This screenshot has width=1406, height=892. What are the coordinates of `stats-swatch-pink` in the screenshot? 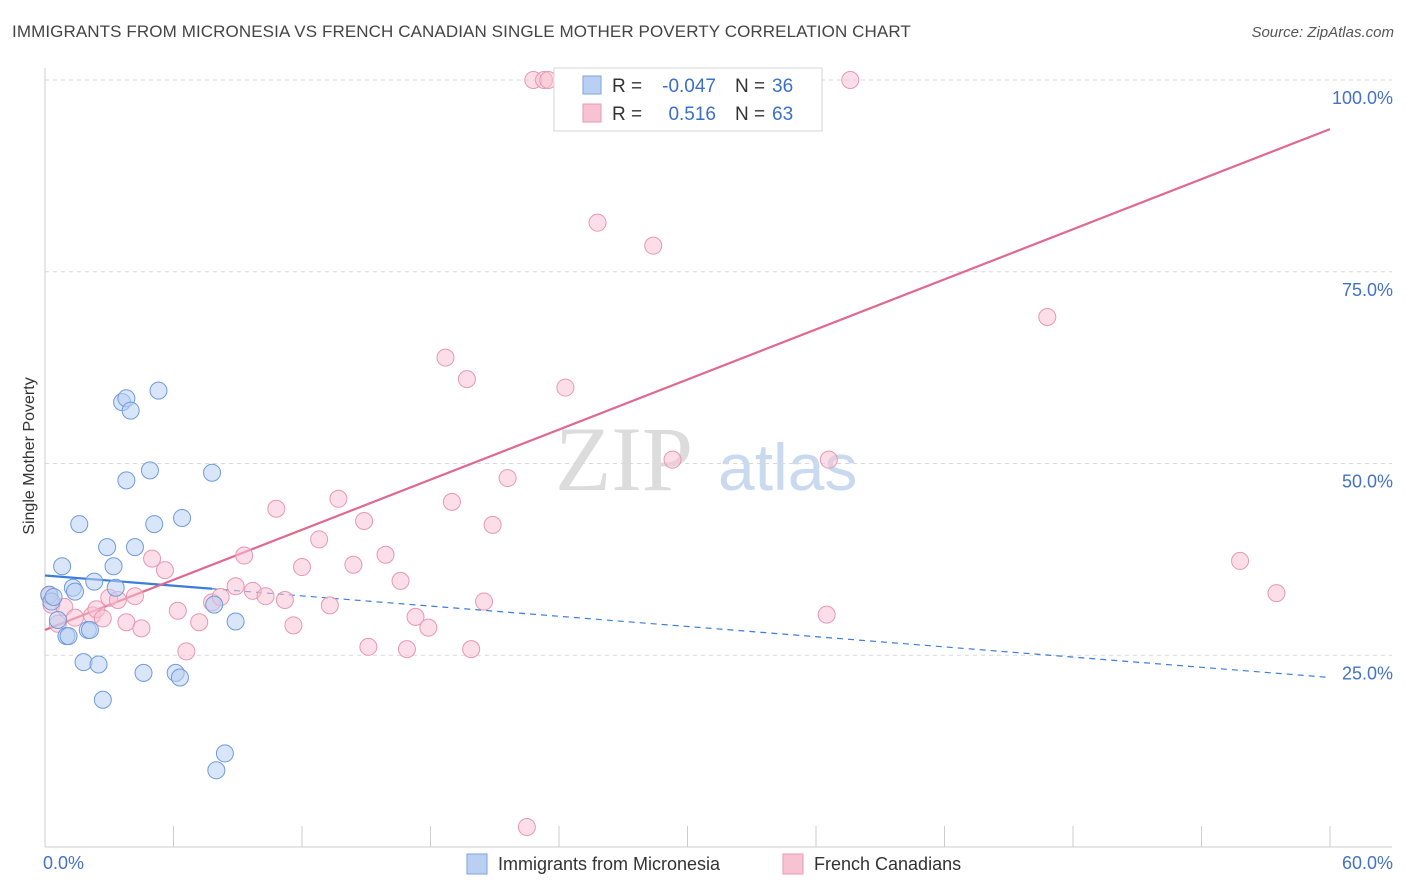 It's located at (592, 113).